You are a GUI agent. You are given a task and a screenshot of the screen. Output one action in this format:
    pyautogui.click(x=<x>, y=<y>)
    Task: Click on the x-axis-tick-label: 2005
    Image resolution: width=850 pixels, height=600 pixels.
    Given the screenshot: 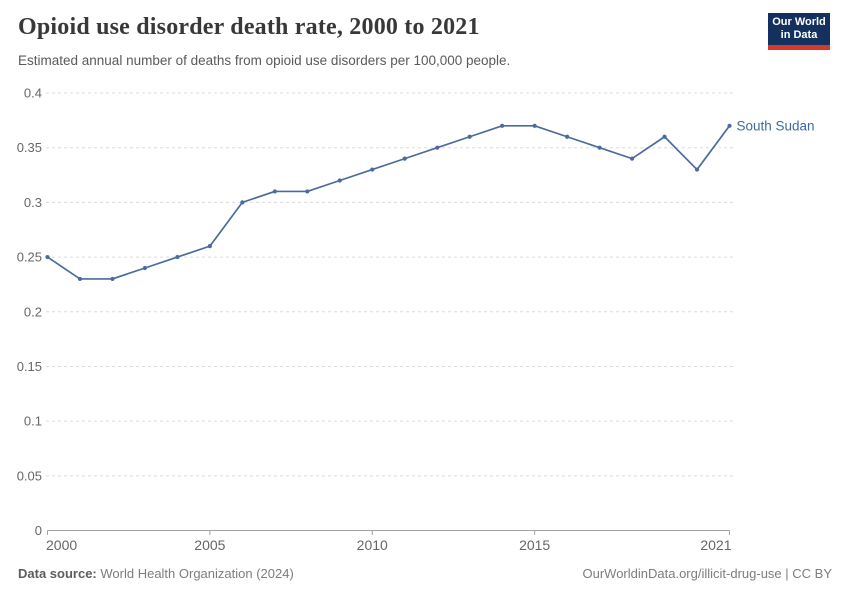 What is the action you would take?
    pyautogui.click(x=209, y=545)
    